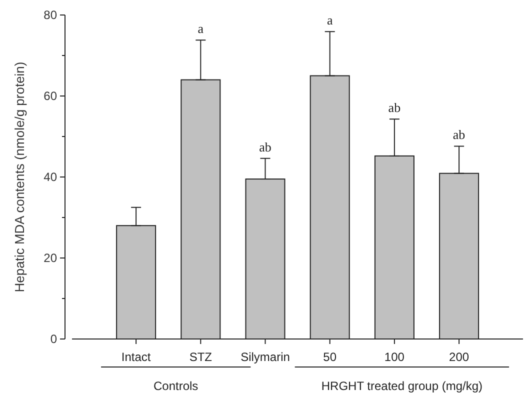 The height and width of the screenshot is (400, 529). Describe the element at coordinates (394, 357) in the screenshot. I see `x-tick-label: 100` at that location.